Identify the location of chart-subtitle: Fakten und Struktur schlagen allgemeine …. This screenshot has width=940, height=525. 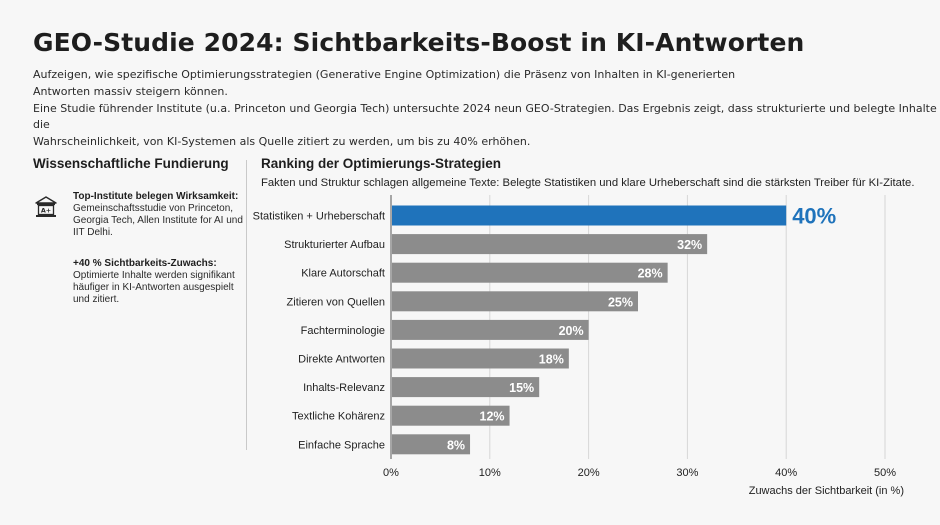
(588, 183).